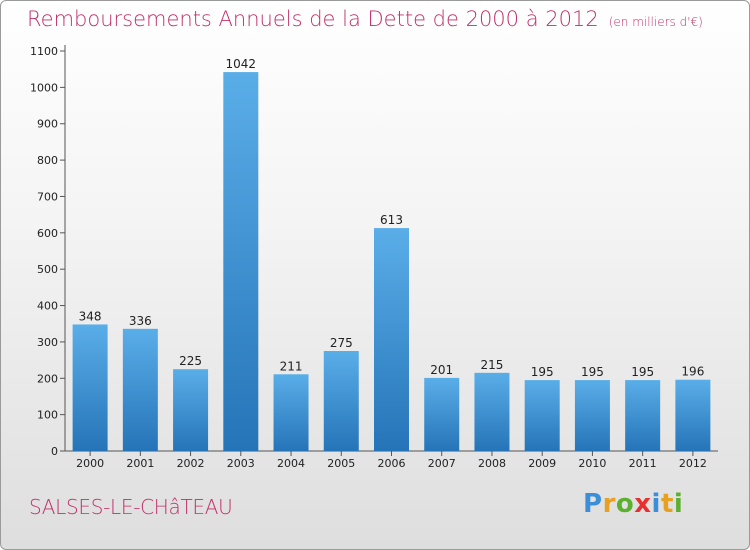 This screenshot has height=550, width=750. What do you see at coordinates (131, 507) in the screenshot?
I see `city-name: SALSES-LE-CHâTEAU` at bounding box center [131, 507].